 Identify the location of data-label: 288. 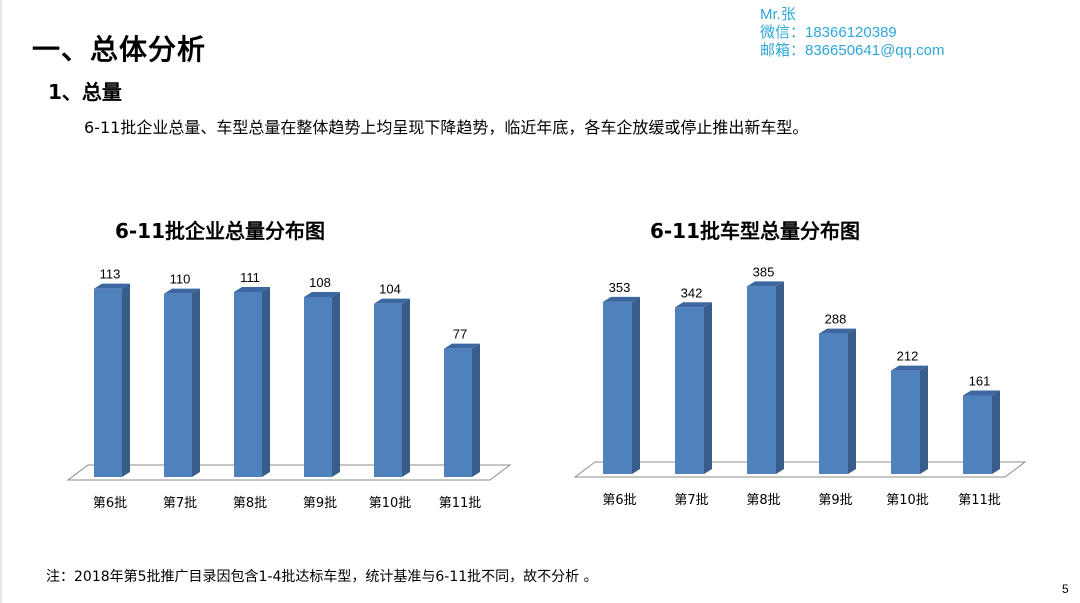
(836, 319).